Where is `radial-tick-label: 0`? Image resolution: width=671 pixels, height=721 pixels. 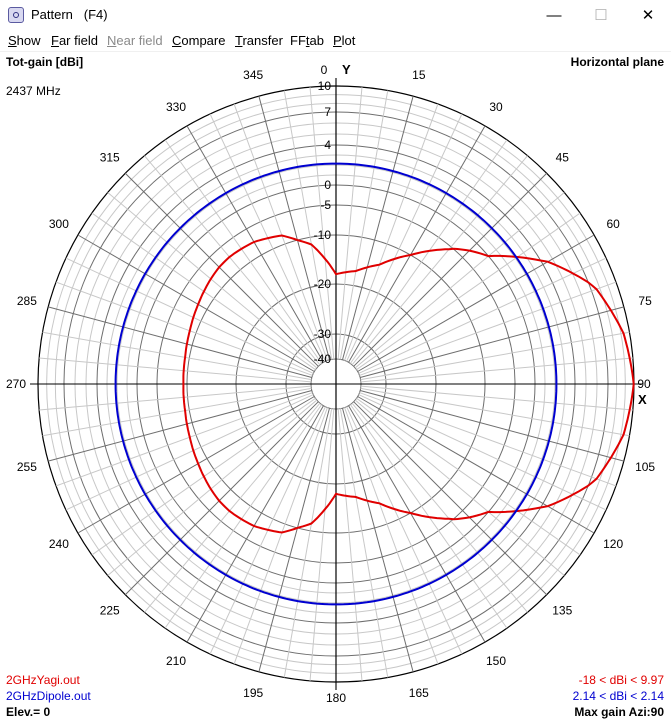 radial-tick-label: 0 is located at coordinates (327, 185).